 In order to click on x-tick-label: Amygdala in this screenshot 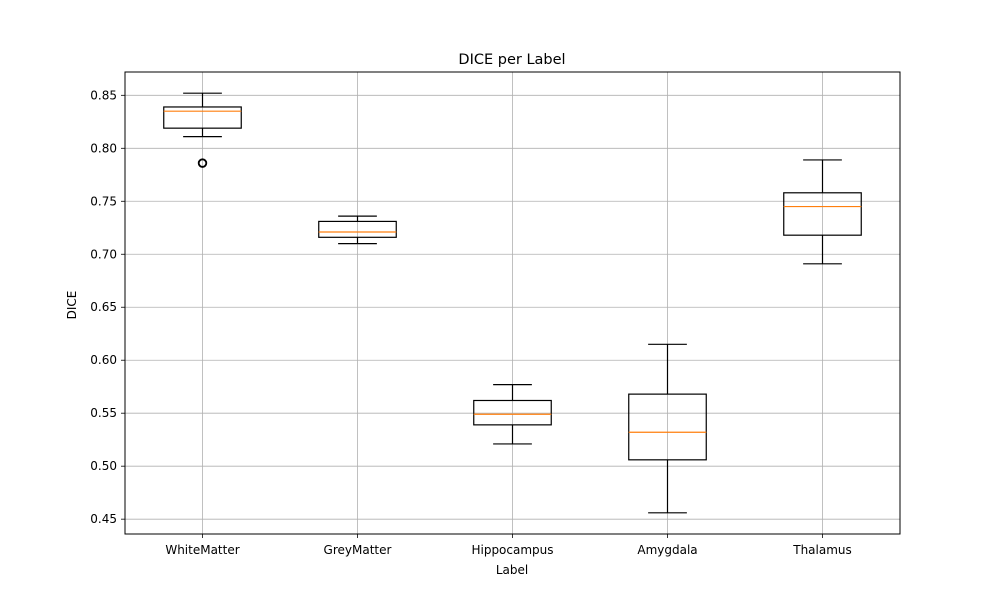, I will do `click(667, 550)`.